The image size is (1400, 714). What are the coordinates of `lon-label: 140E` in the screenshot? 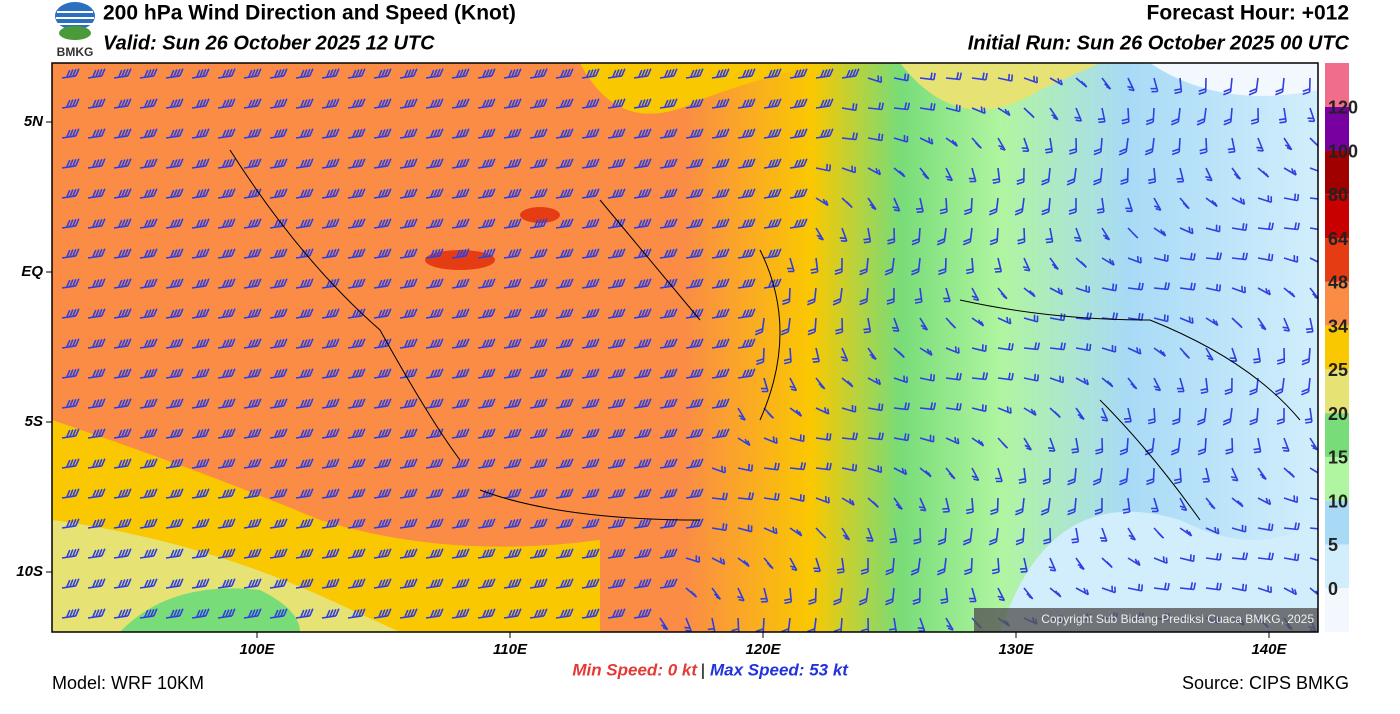 It's located at (1269, 649).